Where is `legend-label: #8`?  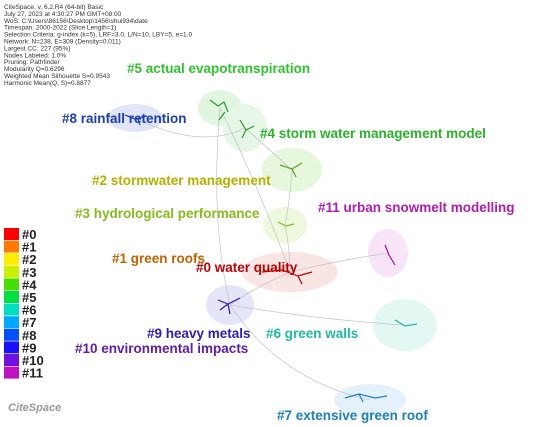
legend-label: #8 is located at coordinates (29, 335).